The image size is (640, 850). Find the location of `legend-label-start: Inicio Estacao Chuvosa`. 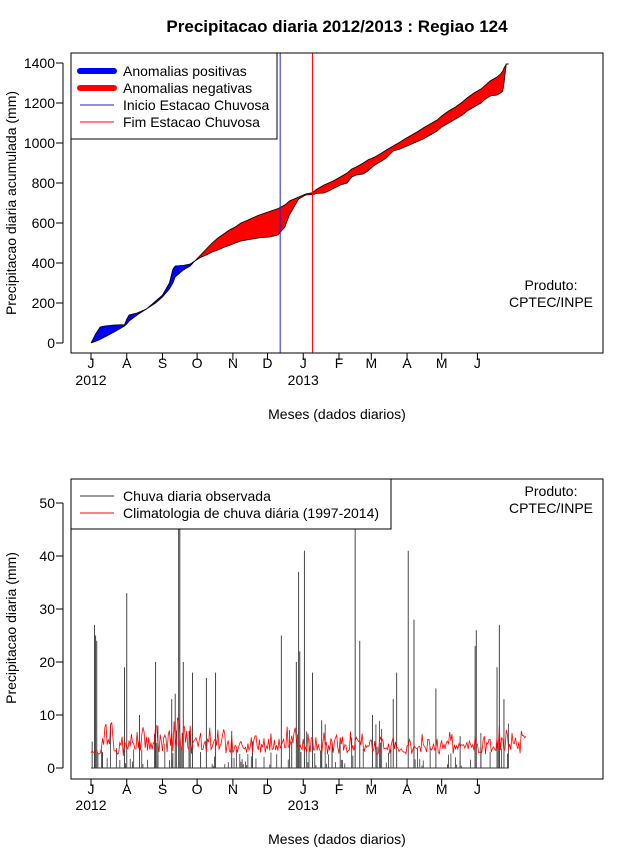

legend-label-start: Inicio Estacao Chuvosa is located at coordinates (196, 105).